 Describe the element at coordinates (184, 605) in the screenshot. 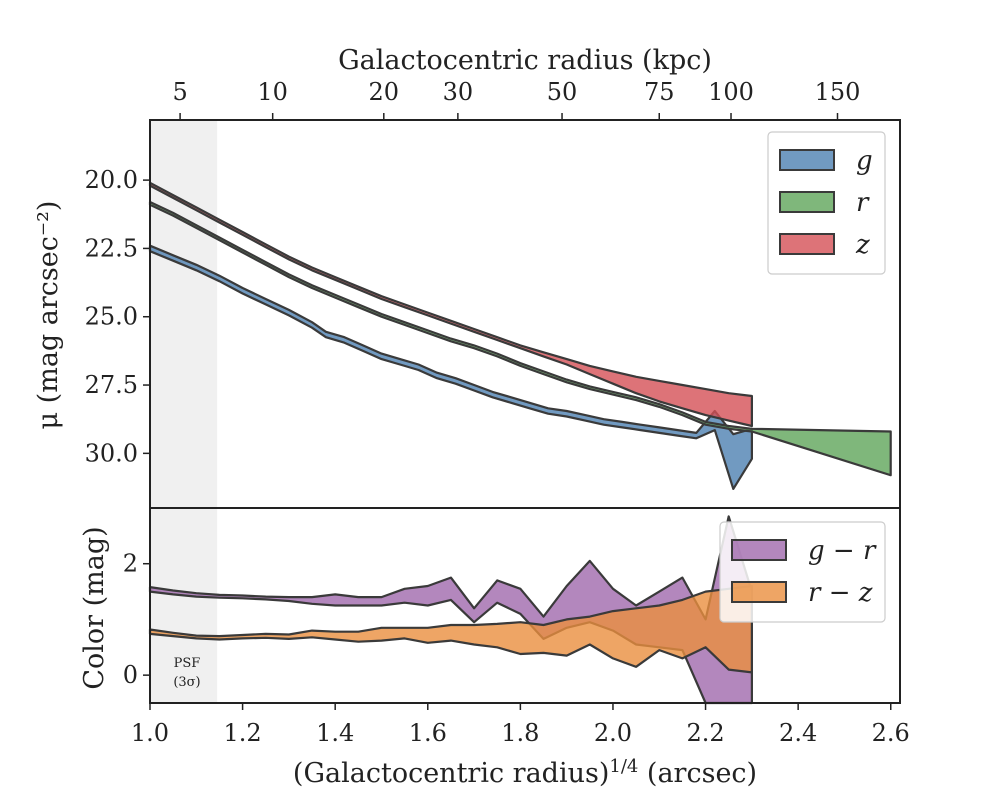

I see `psf-shaded-region-bottom` at that location.